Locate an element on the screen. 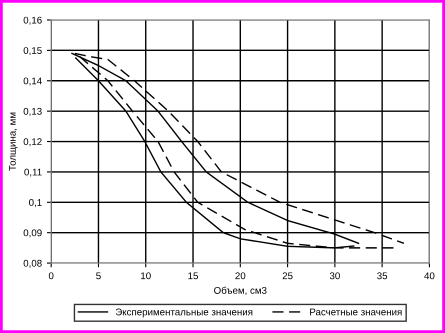 The image size is (445, 333). y-tick-label: 0,15 is located at coordinates (33, 51).